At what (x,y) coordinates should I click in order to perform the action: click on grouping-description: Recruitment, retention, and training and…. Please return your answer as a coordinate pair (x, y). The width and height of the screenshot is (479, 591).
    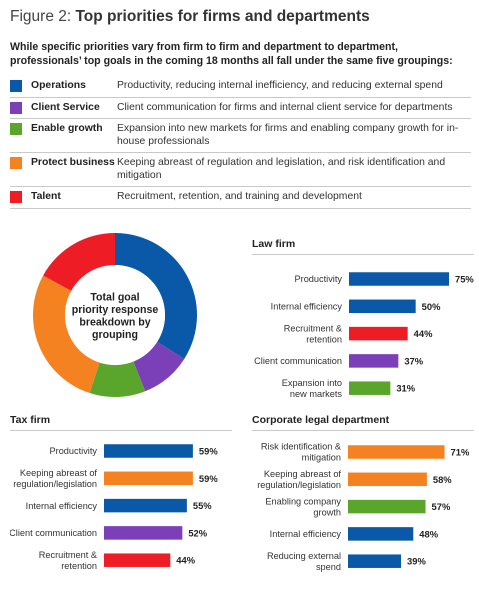
    Looking at the image, I should click on (239, 196).